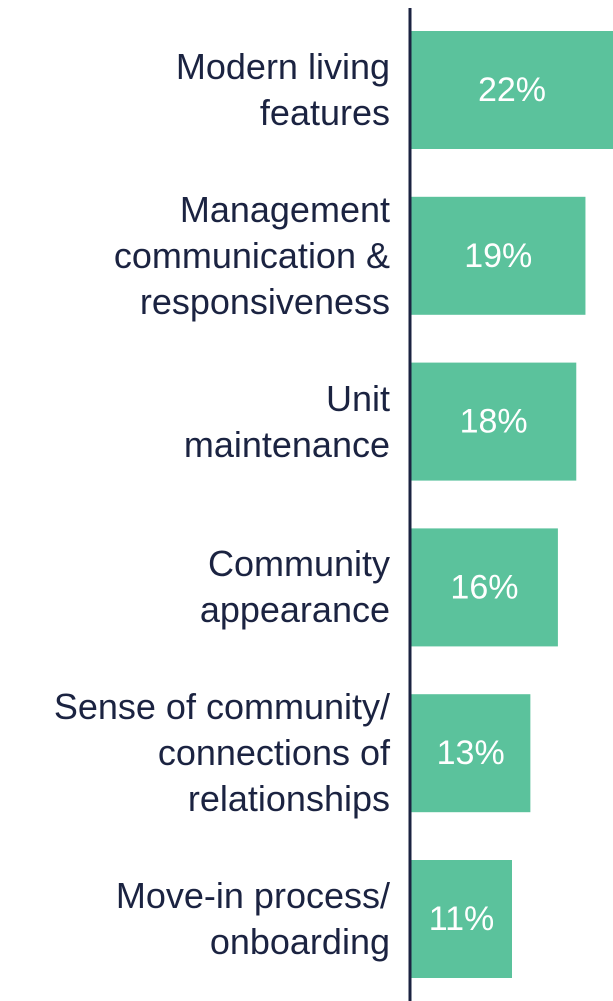 The height and width of the screenshot is (1001, 613). Describe the element at coordinates (294, 587) in the screenshot. I see `category-label: Community appearance` at that location.